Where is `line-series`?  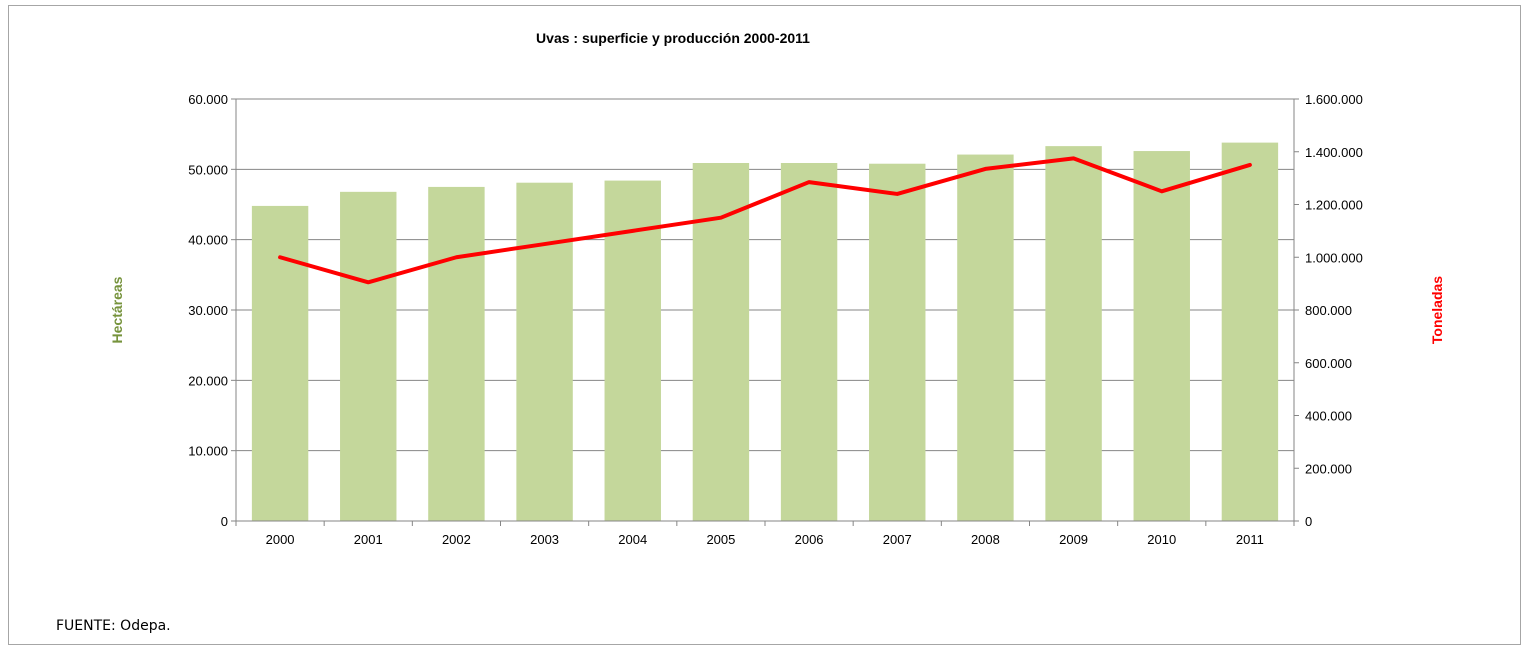
line-series is located at coordinates (765, 220).